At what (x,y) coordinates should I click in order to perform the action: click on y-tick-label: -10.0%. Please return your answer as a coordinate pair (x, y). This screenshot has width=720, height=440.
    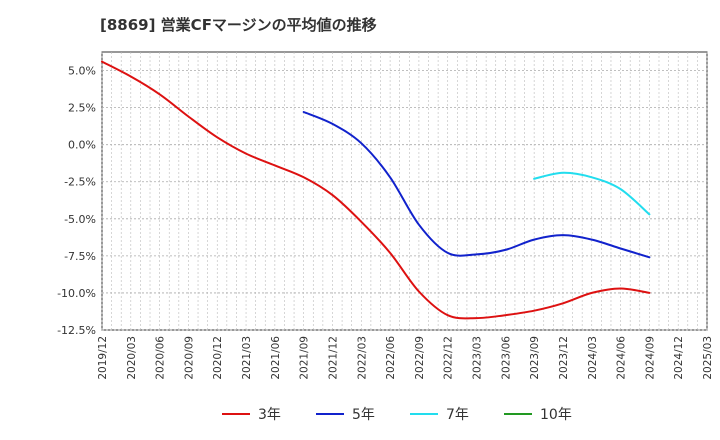
    Looking at the image, I should click on (76, 293).